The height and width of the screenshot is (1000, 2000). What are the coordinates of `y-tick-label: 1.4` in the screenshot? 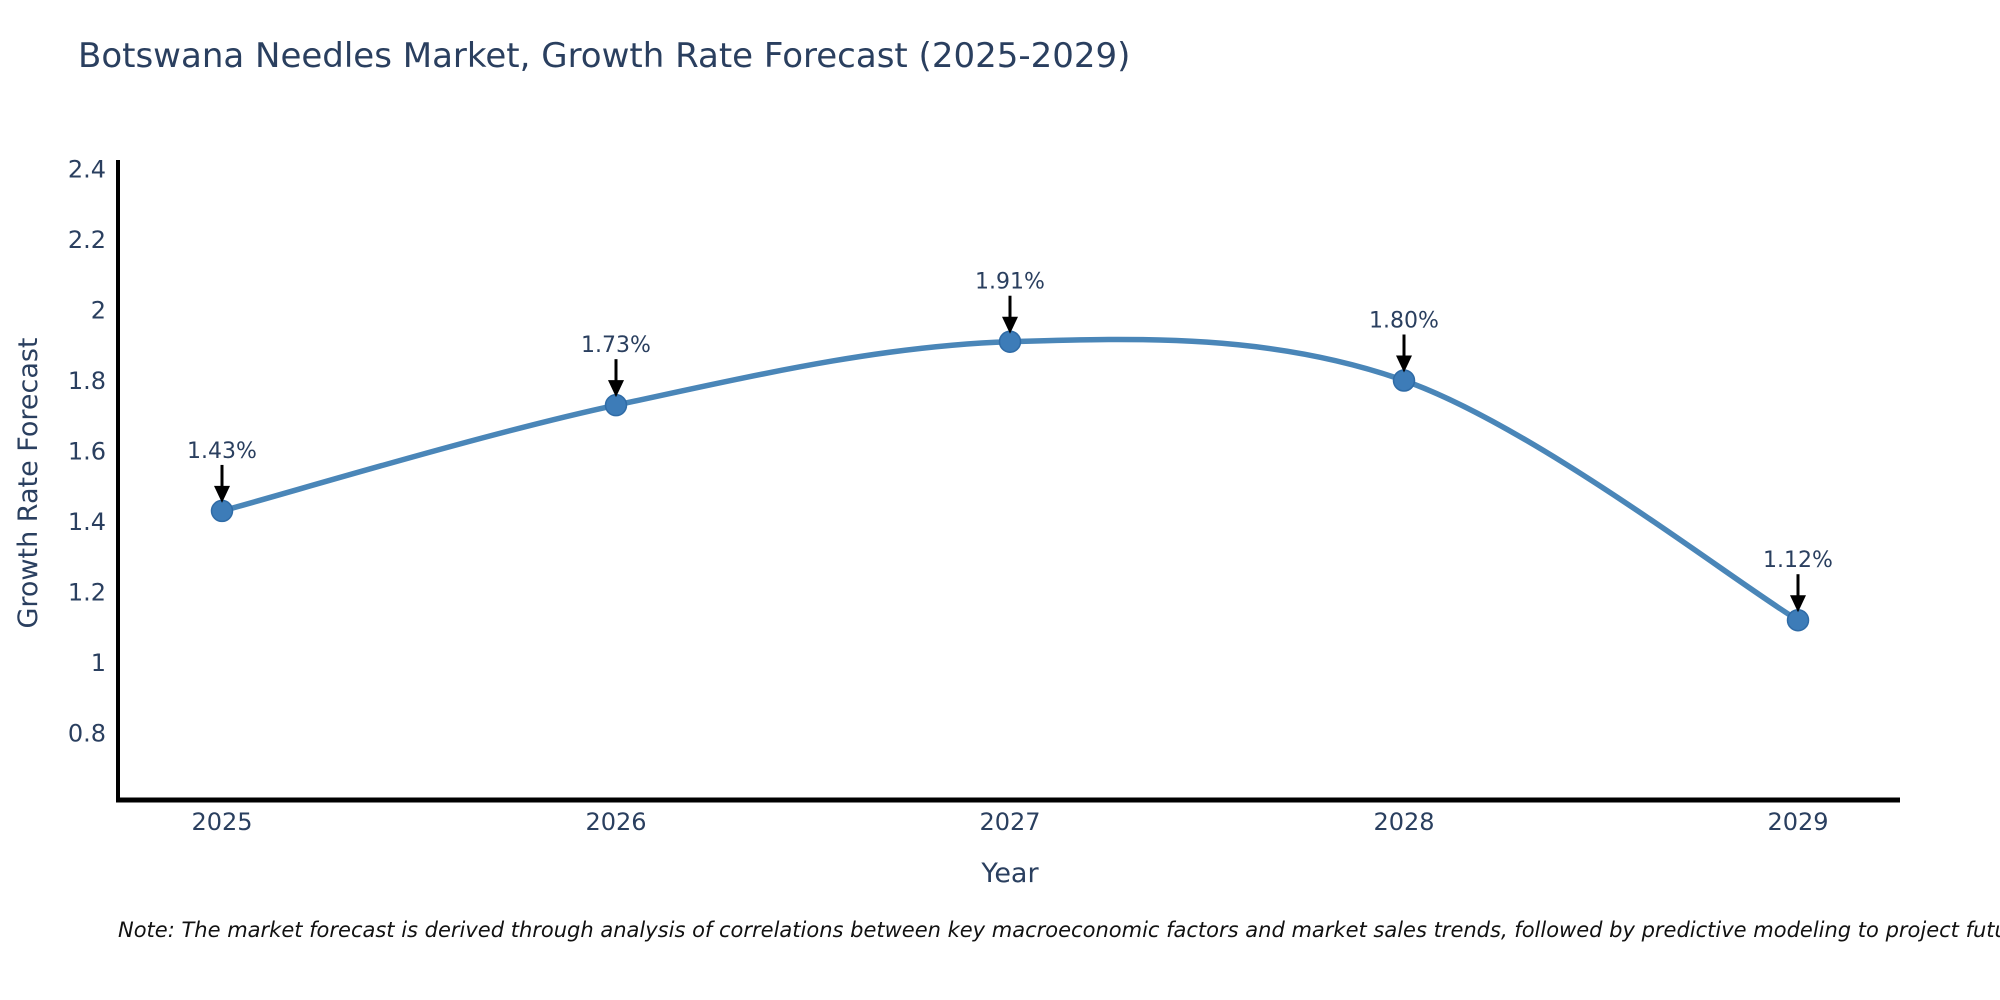 It's located at (87, 522).